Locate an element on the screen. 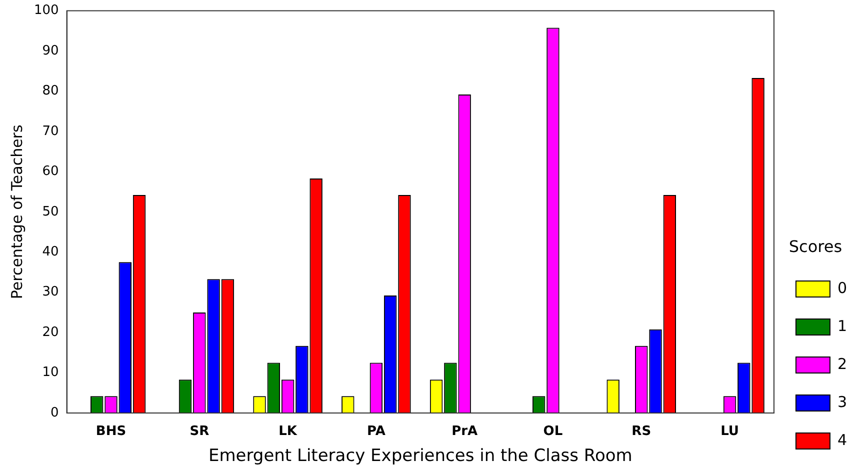 Image resolution: width=862 pixels, height=476 pixels. y-tick-label: 60 is located at coordinates (50, 172).